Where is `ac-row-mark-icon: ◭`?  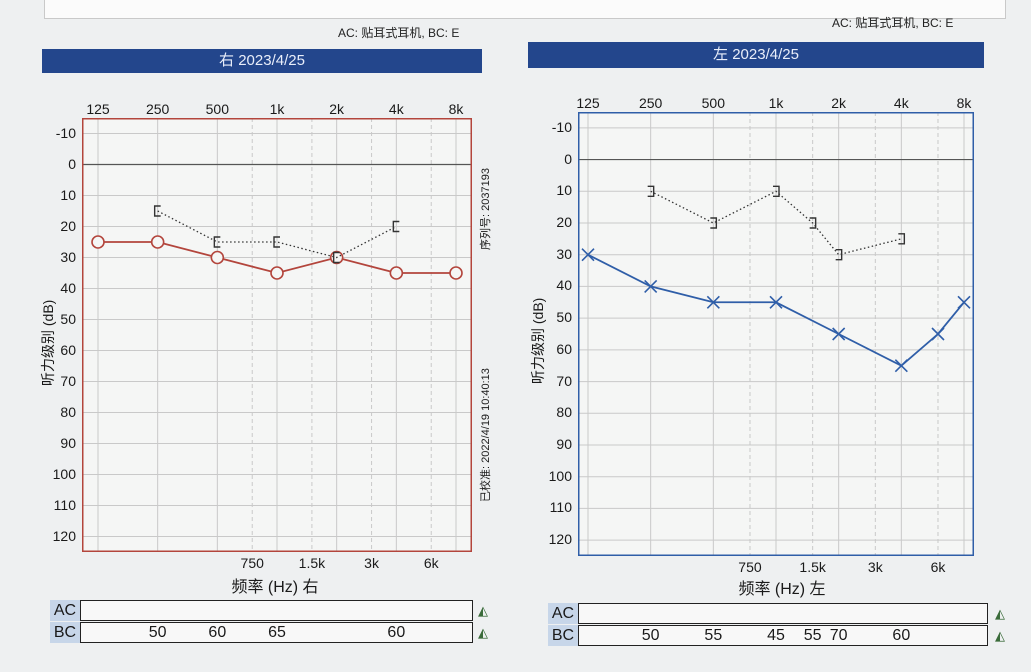
ac-row-mark-icon: ◭ is located at coordinates (483, 610).